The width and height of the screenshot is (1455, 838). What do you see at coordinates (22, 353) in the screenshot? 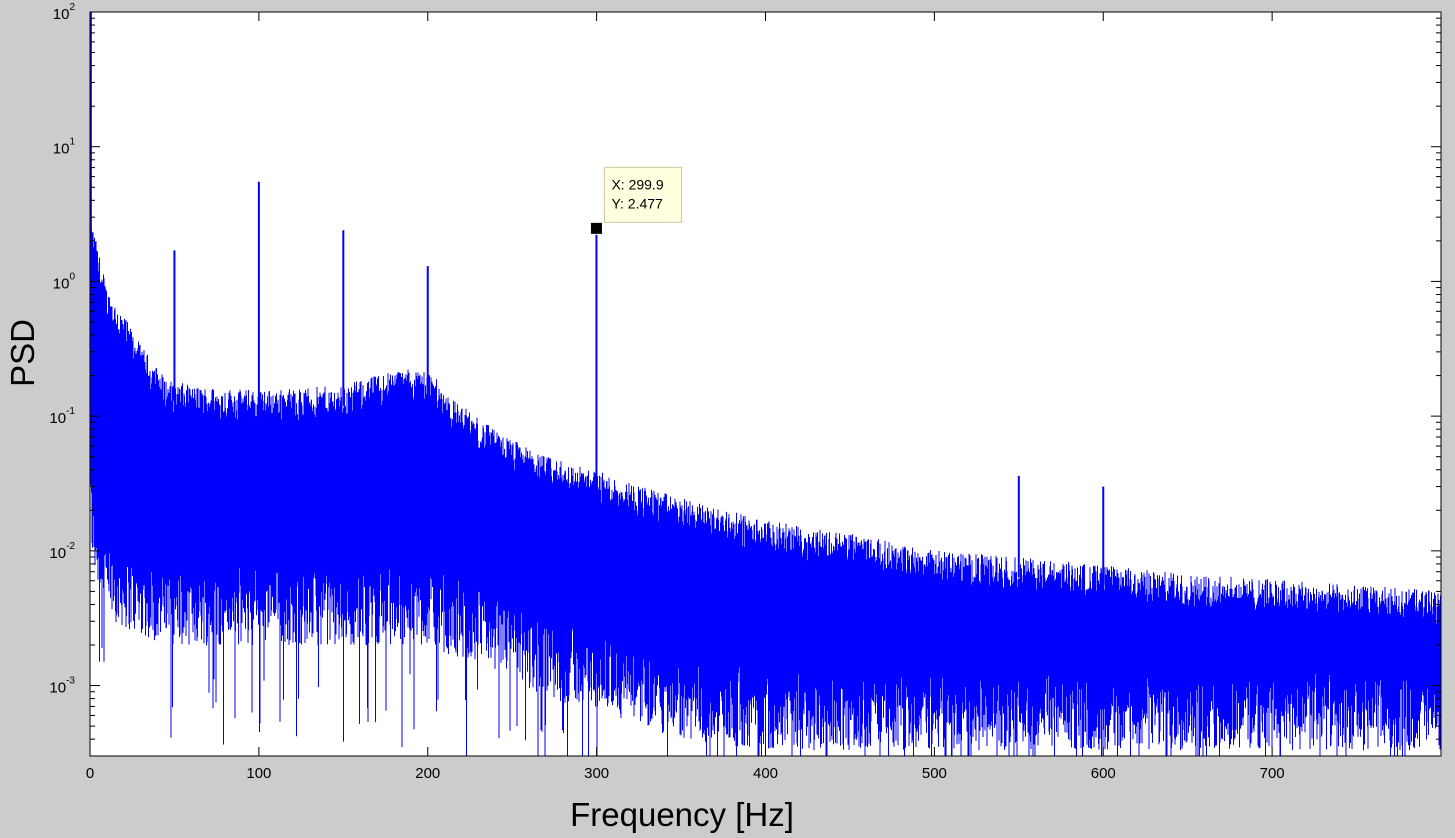
I see `y-axis-label: PSD` at bounding box center [22, 353].